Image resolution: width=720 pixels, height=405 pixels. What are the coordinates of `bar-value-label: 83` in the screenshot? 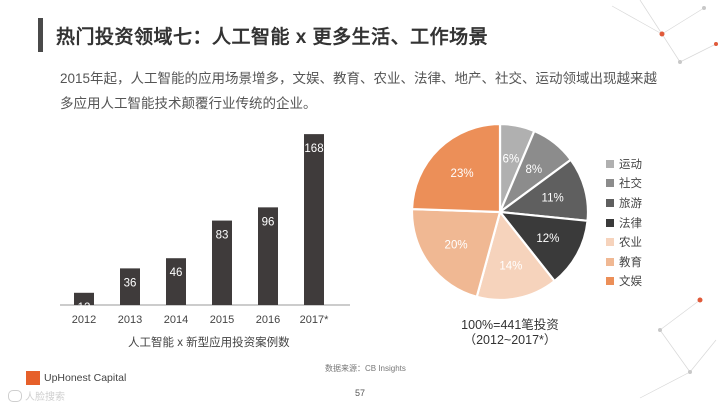 It's located at (222, 236).